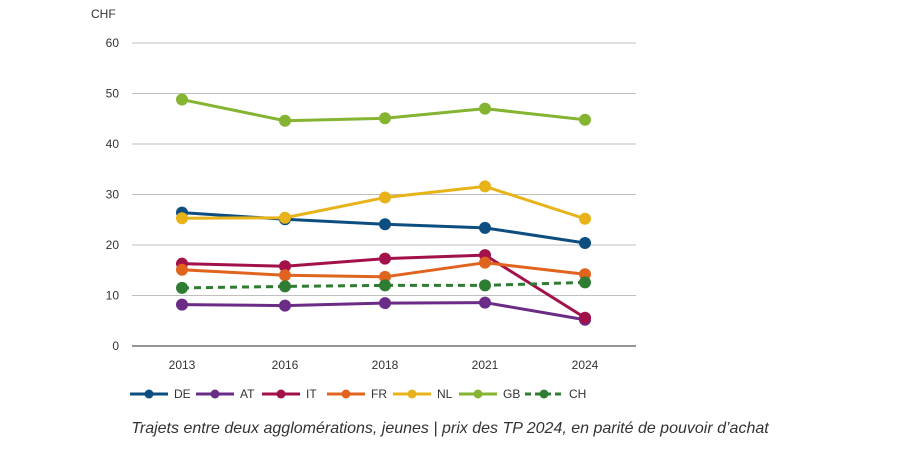 The image size is (900, 450). What do you see at coordinates (160, 394) in the screenshot?
I see `legend-item-de: DE` at bounding box center [160, 394].